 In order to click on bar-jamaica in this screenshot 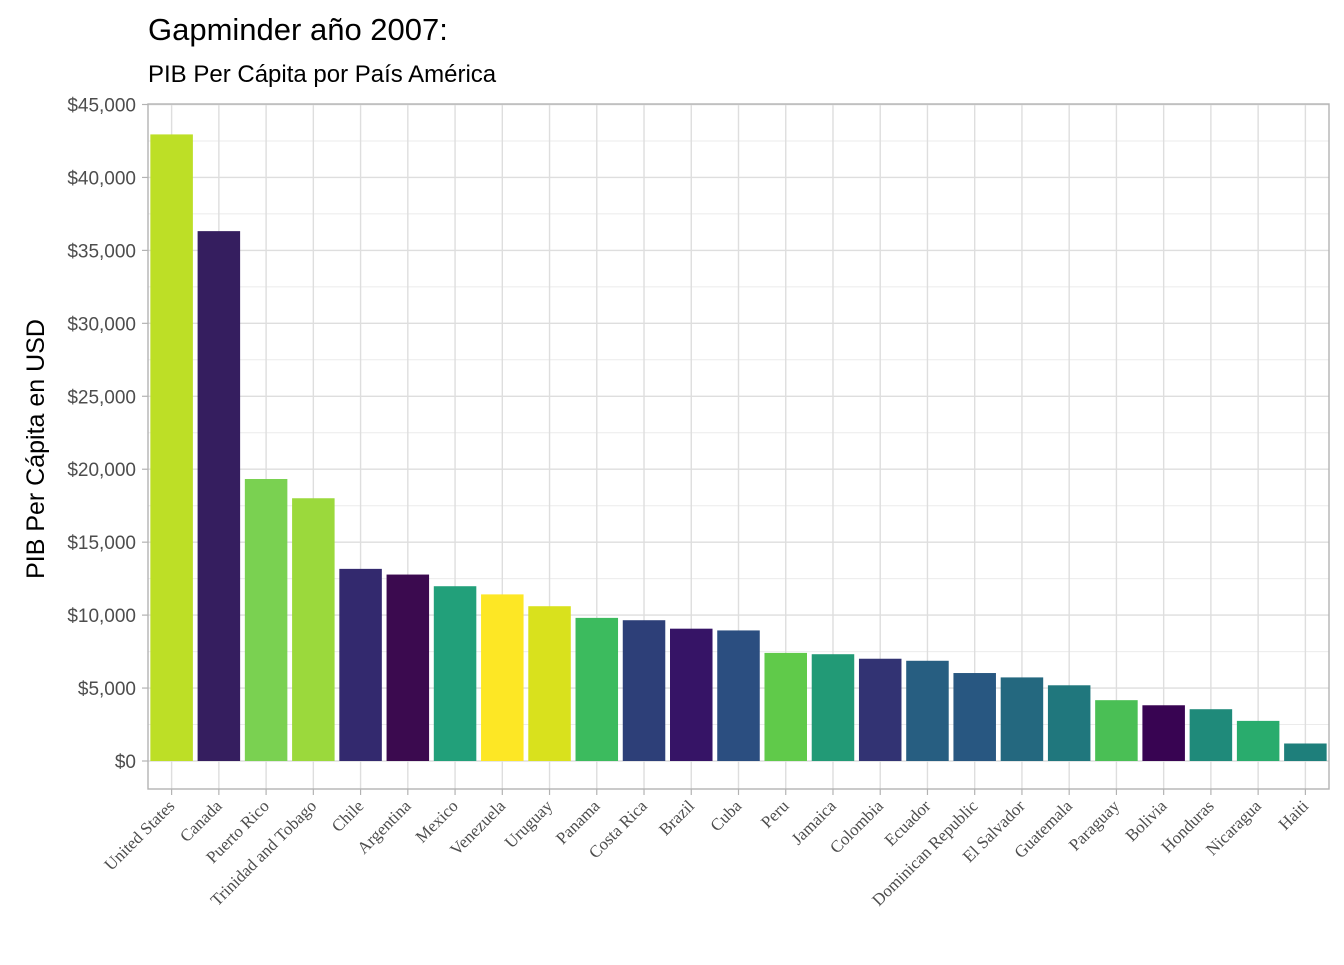, I will do `click(833, 707)`.